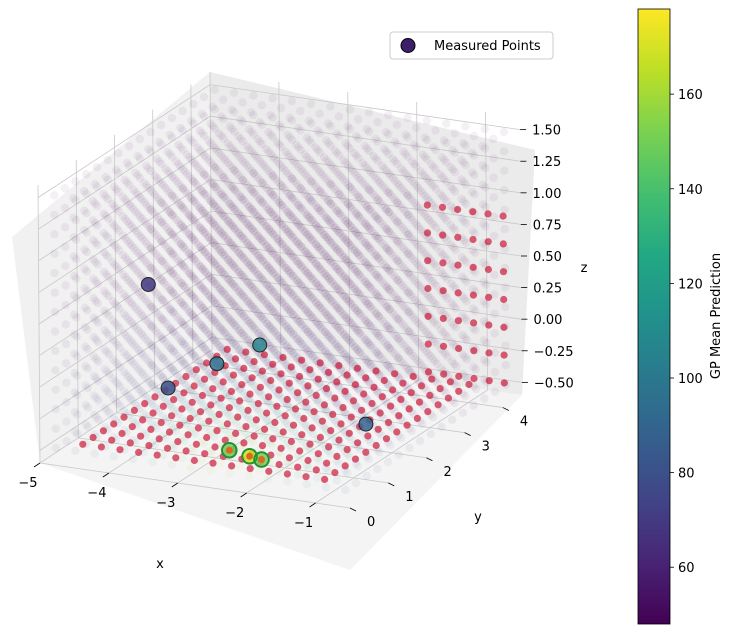 The height and width of the screenshot is (637, 730). I want to click on x-tick, so click(37, 465).